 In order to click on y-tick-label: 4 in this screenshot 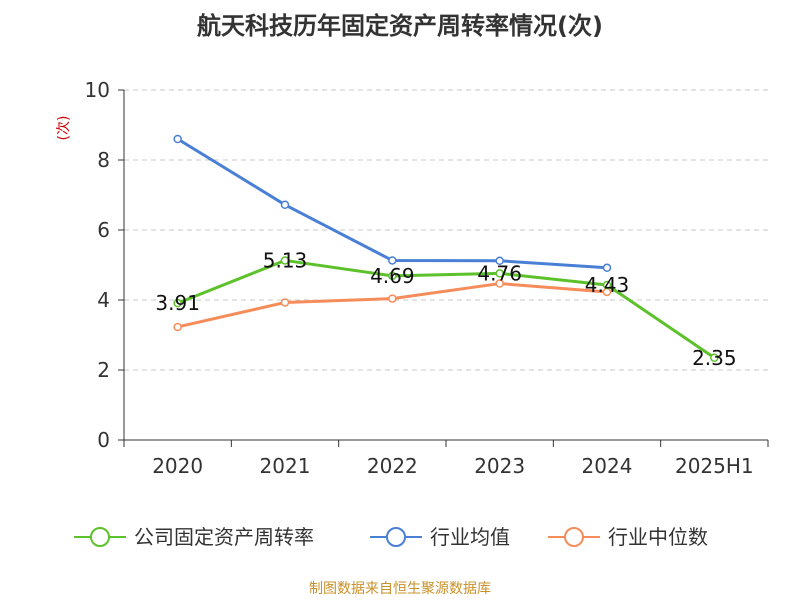, I will do `click(103, 300)`.